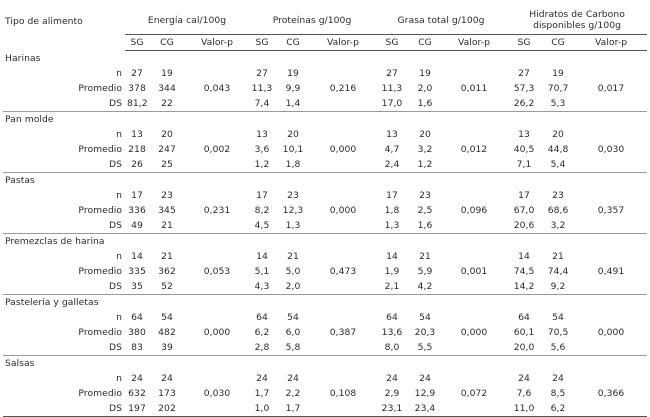  What do you see at coordinates (262, 287) in the screenshot?
I see `table-cell: 4,3` at bounding box center [262, 287].